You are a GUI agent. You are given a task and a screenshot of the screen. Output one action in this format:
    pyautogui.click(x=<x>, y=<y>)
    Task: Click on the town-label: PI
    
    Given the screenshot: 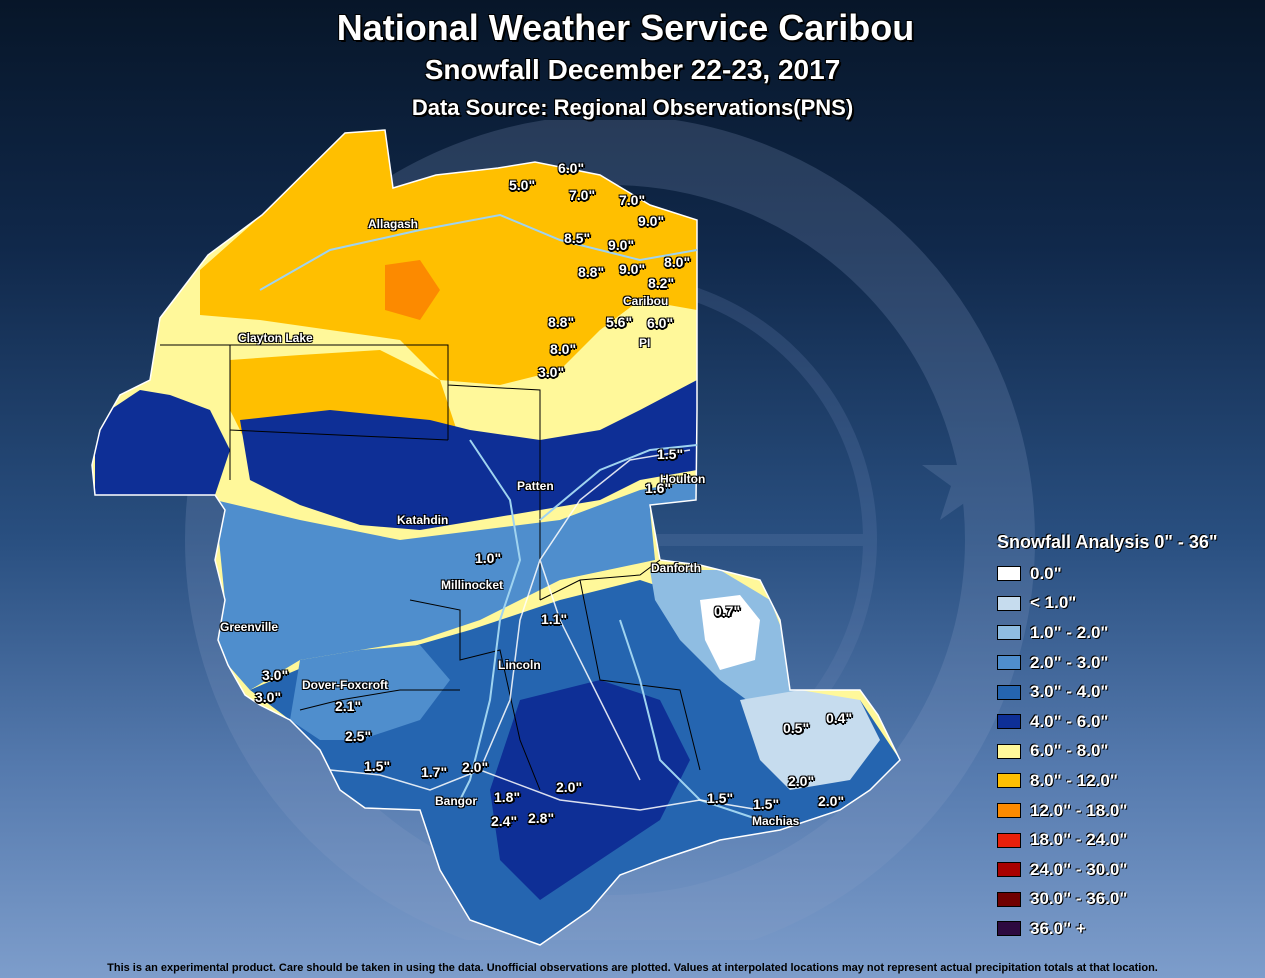 What is the action you would take?
    pyautogui.click(x=645, y=343)
    